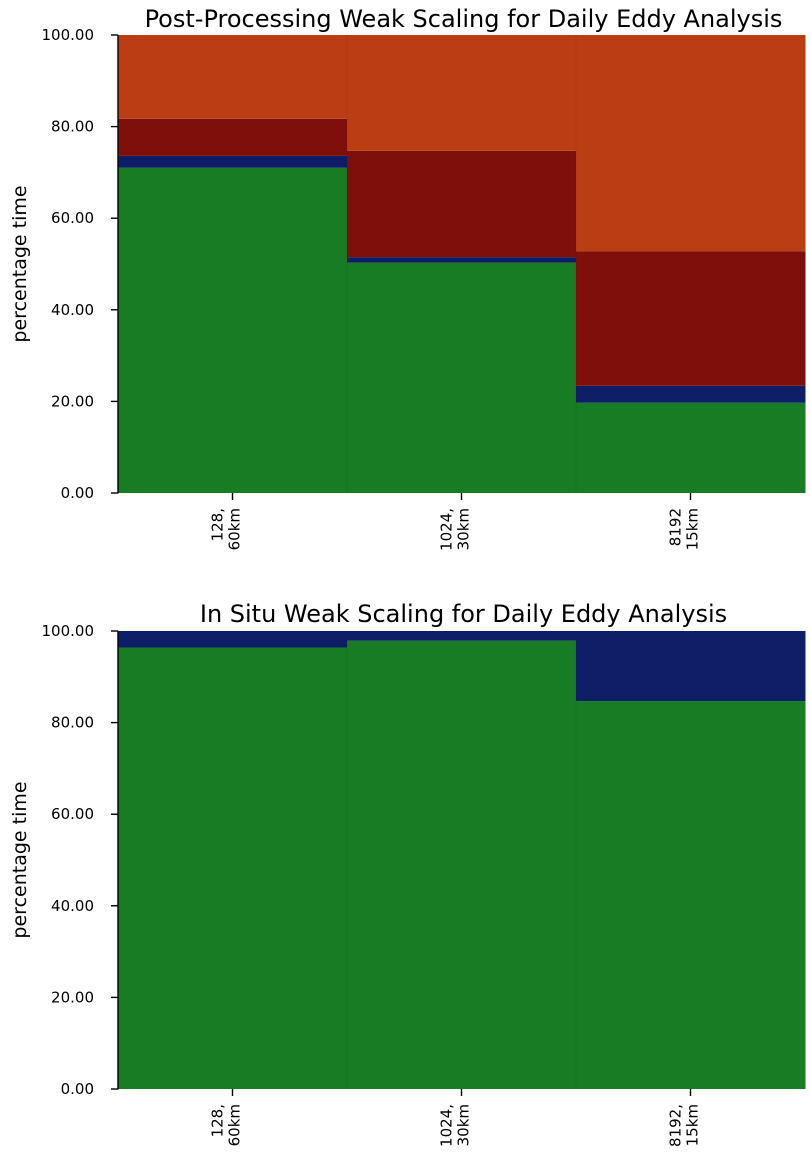  I want to click on x-category-label: 819215km, so click(684, 529).